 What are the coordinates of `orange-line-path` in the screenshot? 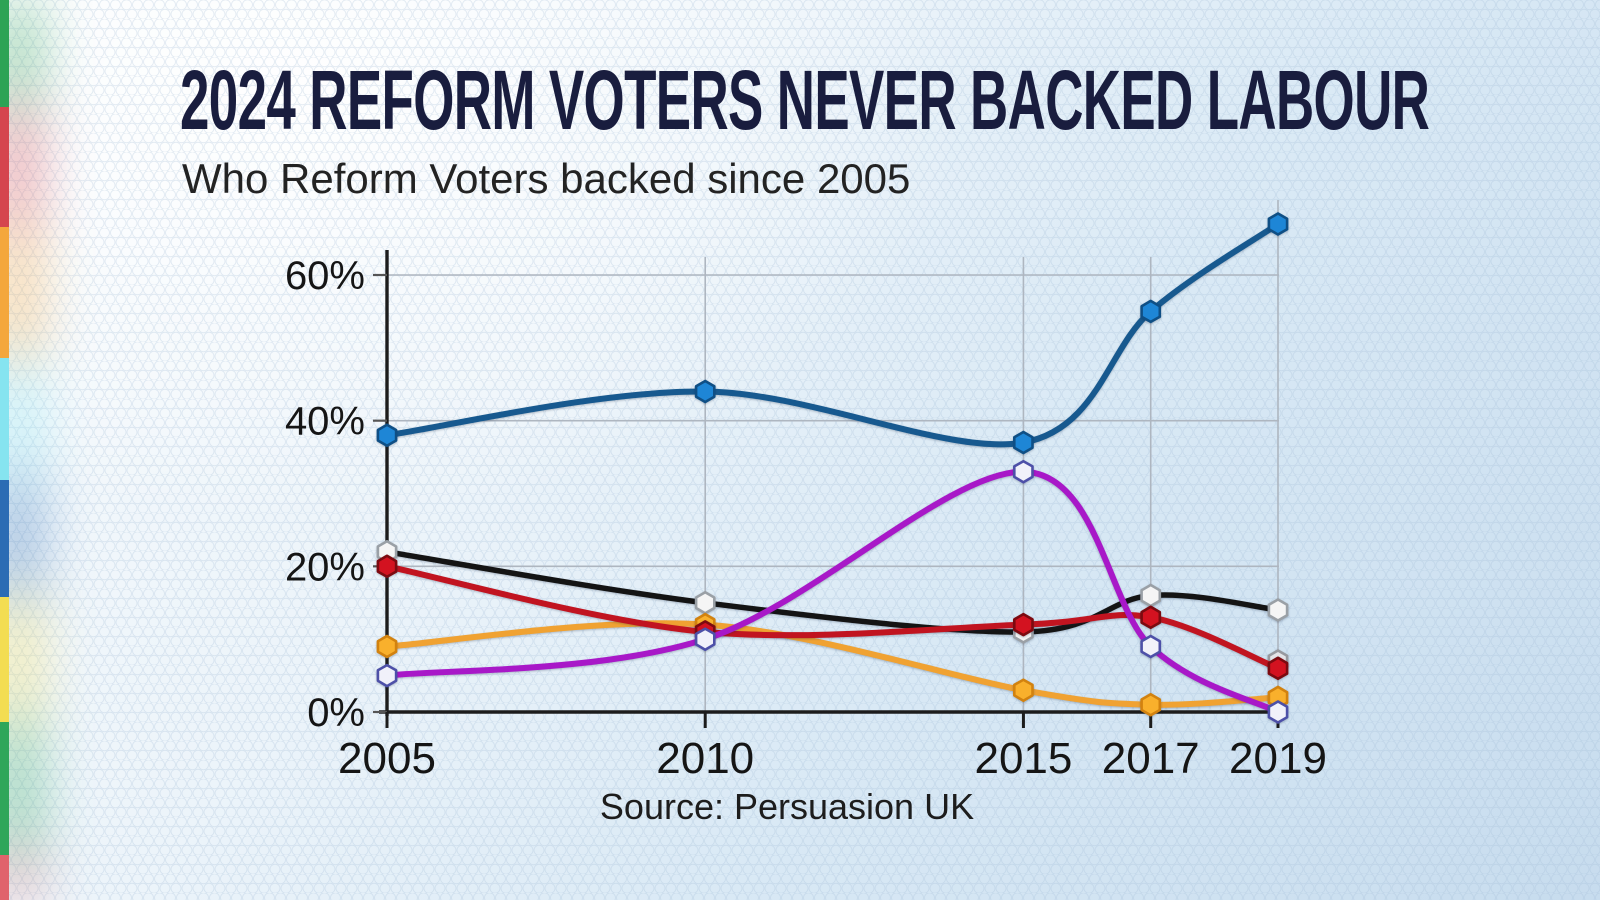 It's located at (832, 664).